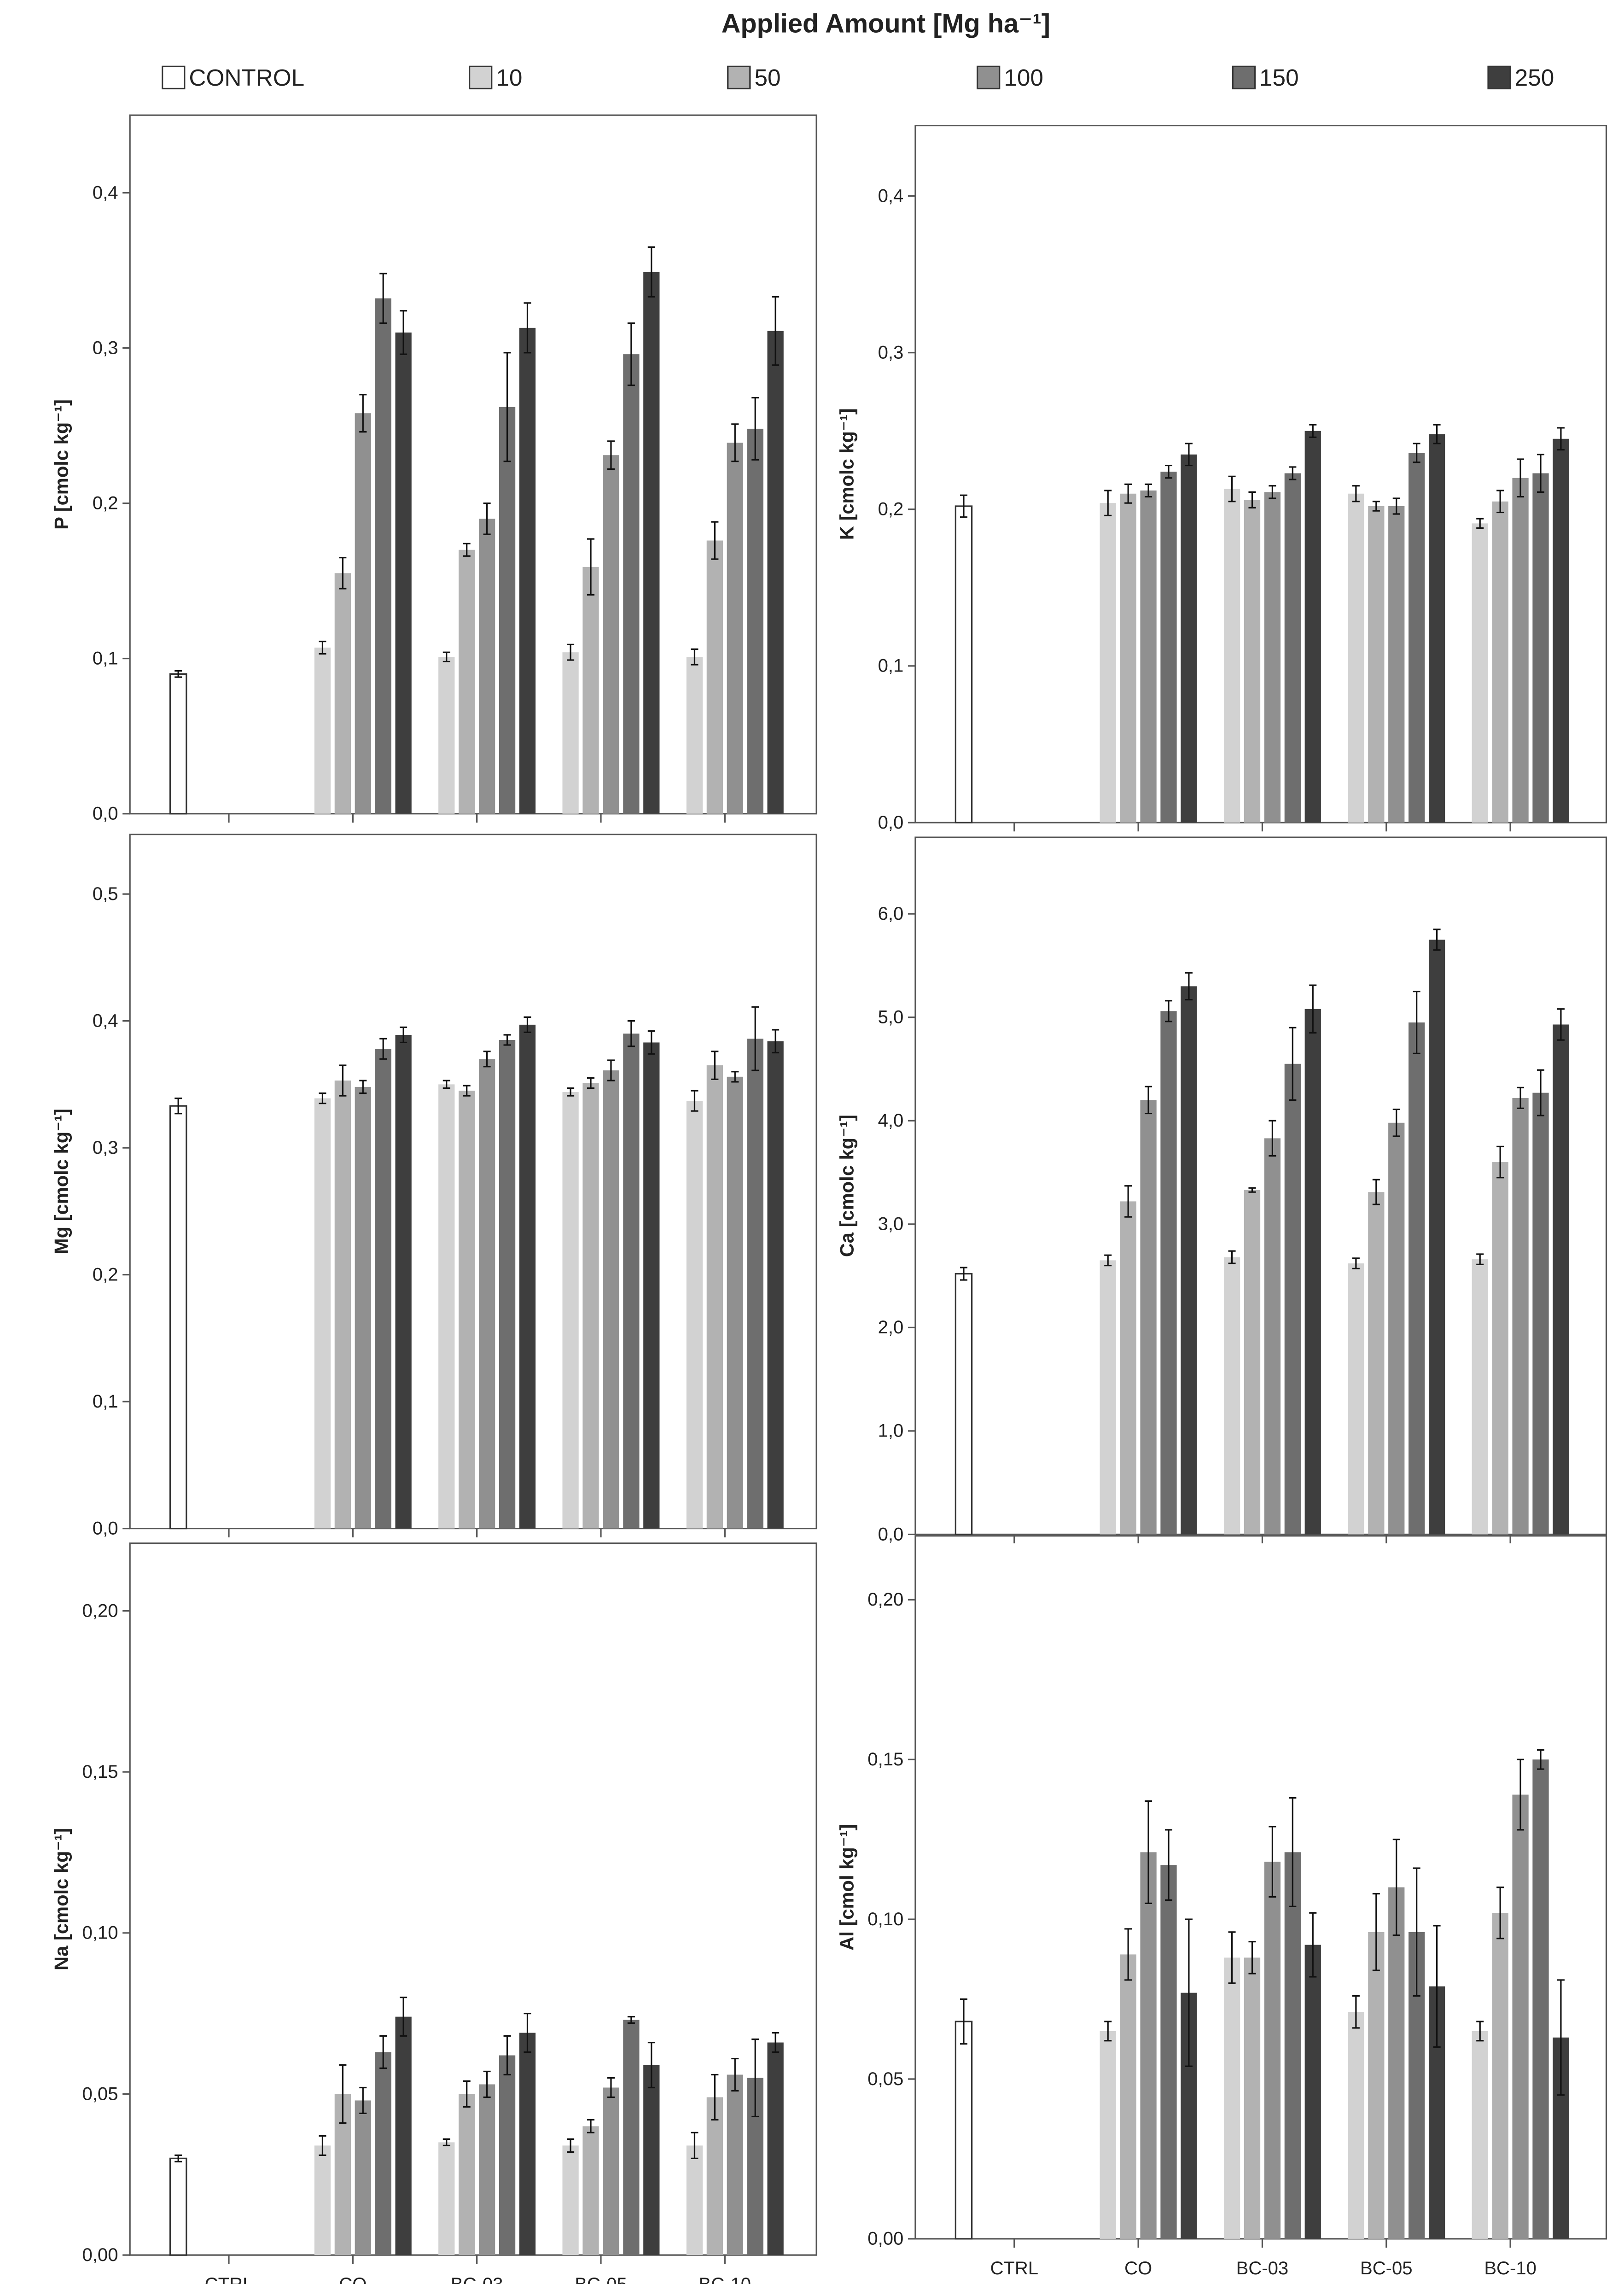 The image size is (1624, 2284). What do you see at coordinates (885, 1599) in the screenshot?
I see `y-tick-label: 0,20` at bounding box center [885, 1599].